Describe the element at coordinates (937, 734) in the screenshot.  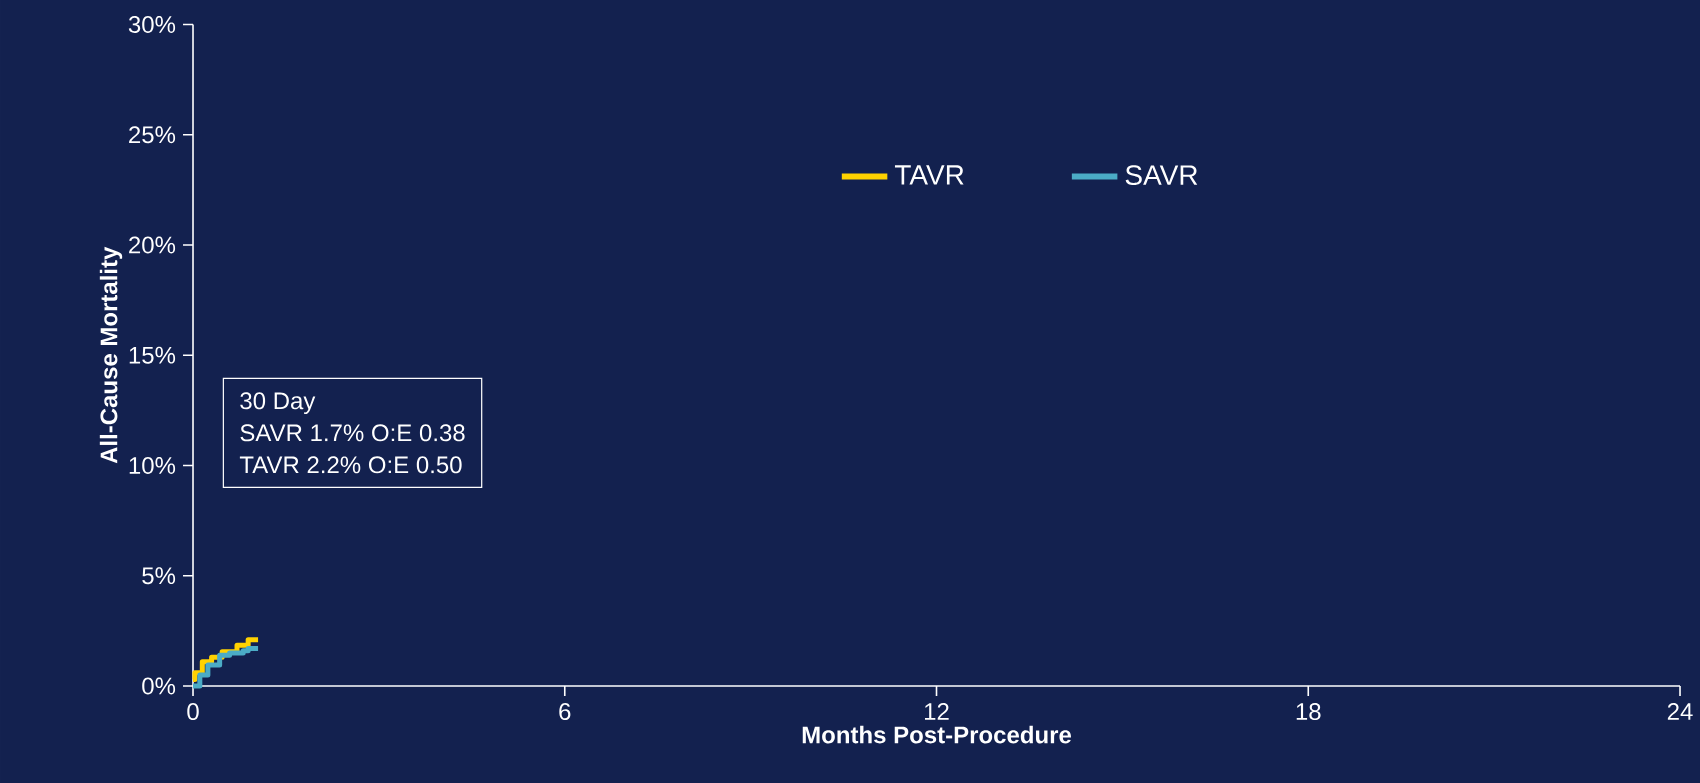
I see `x-axis-title: Months Post-Procedure` at that location.